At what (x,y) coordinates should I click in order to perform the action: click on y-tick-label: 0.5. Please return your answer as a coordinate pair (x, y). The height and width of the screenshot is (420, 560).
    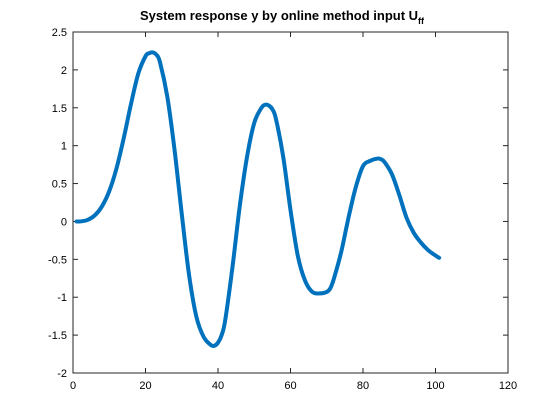
    Looking at the image, I should click on (59, 185).